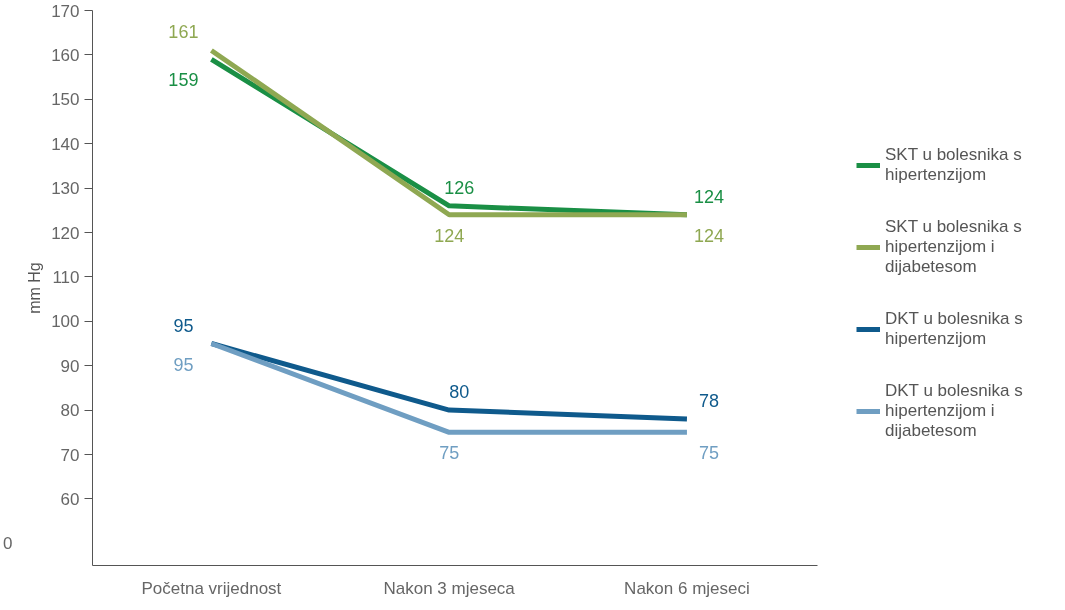  What do you see at coordinates (708, 400) in the screenshot?
I see `data-label: 78` at bounding box center [708, 400].